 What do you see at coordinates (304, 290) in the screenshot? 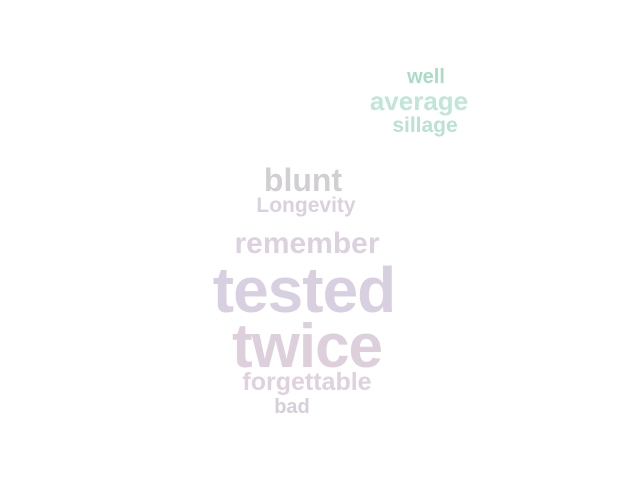
I see `word-tested: tested` at bounding box center [304, 290].